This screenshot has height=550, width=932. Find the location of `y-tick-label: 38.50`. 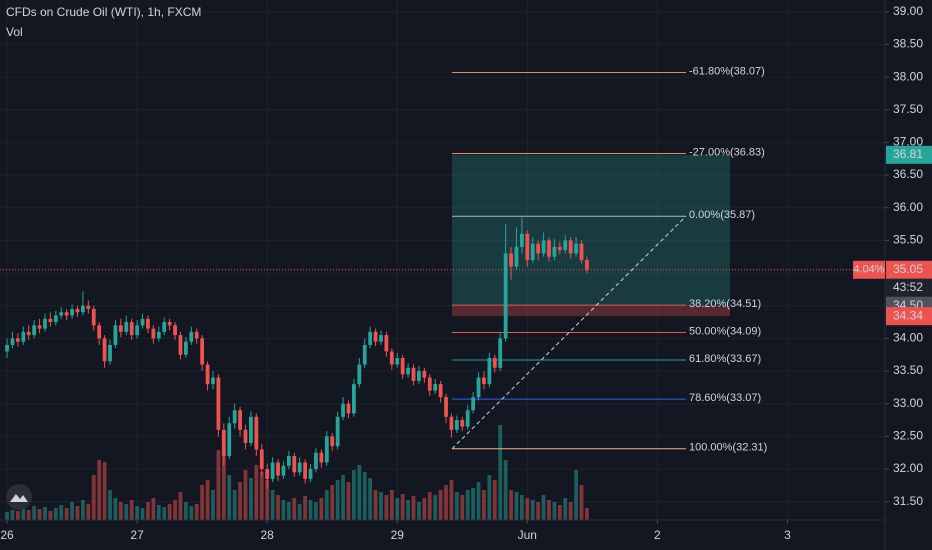

y-tick-label: 38.50 is located at coordinates (908, 44).